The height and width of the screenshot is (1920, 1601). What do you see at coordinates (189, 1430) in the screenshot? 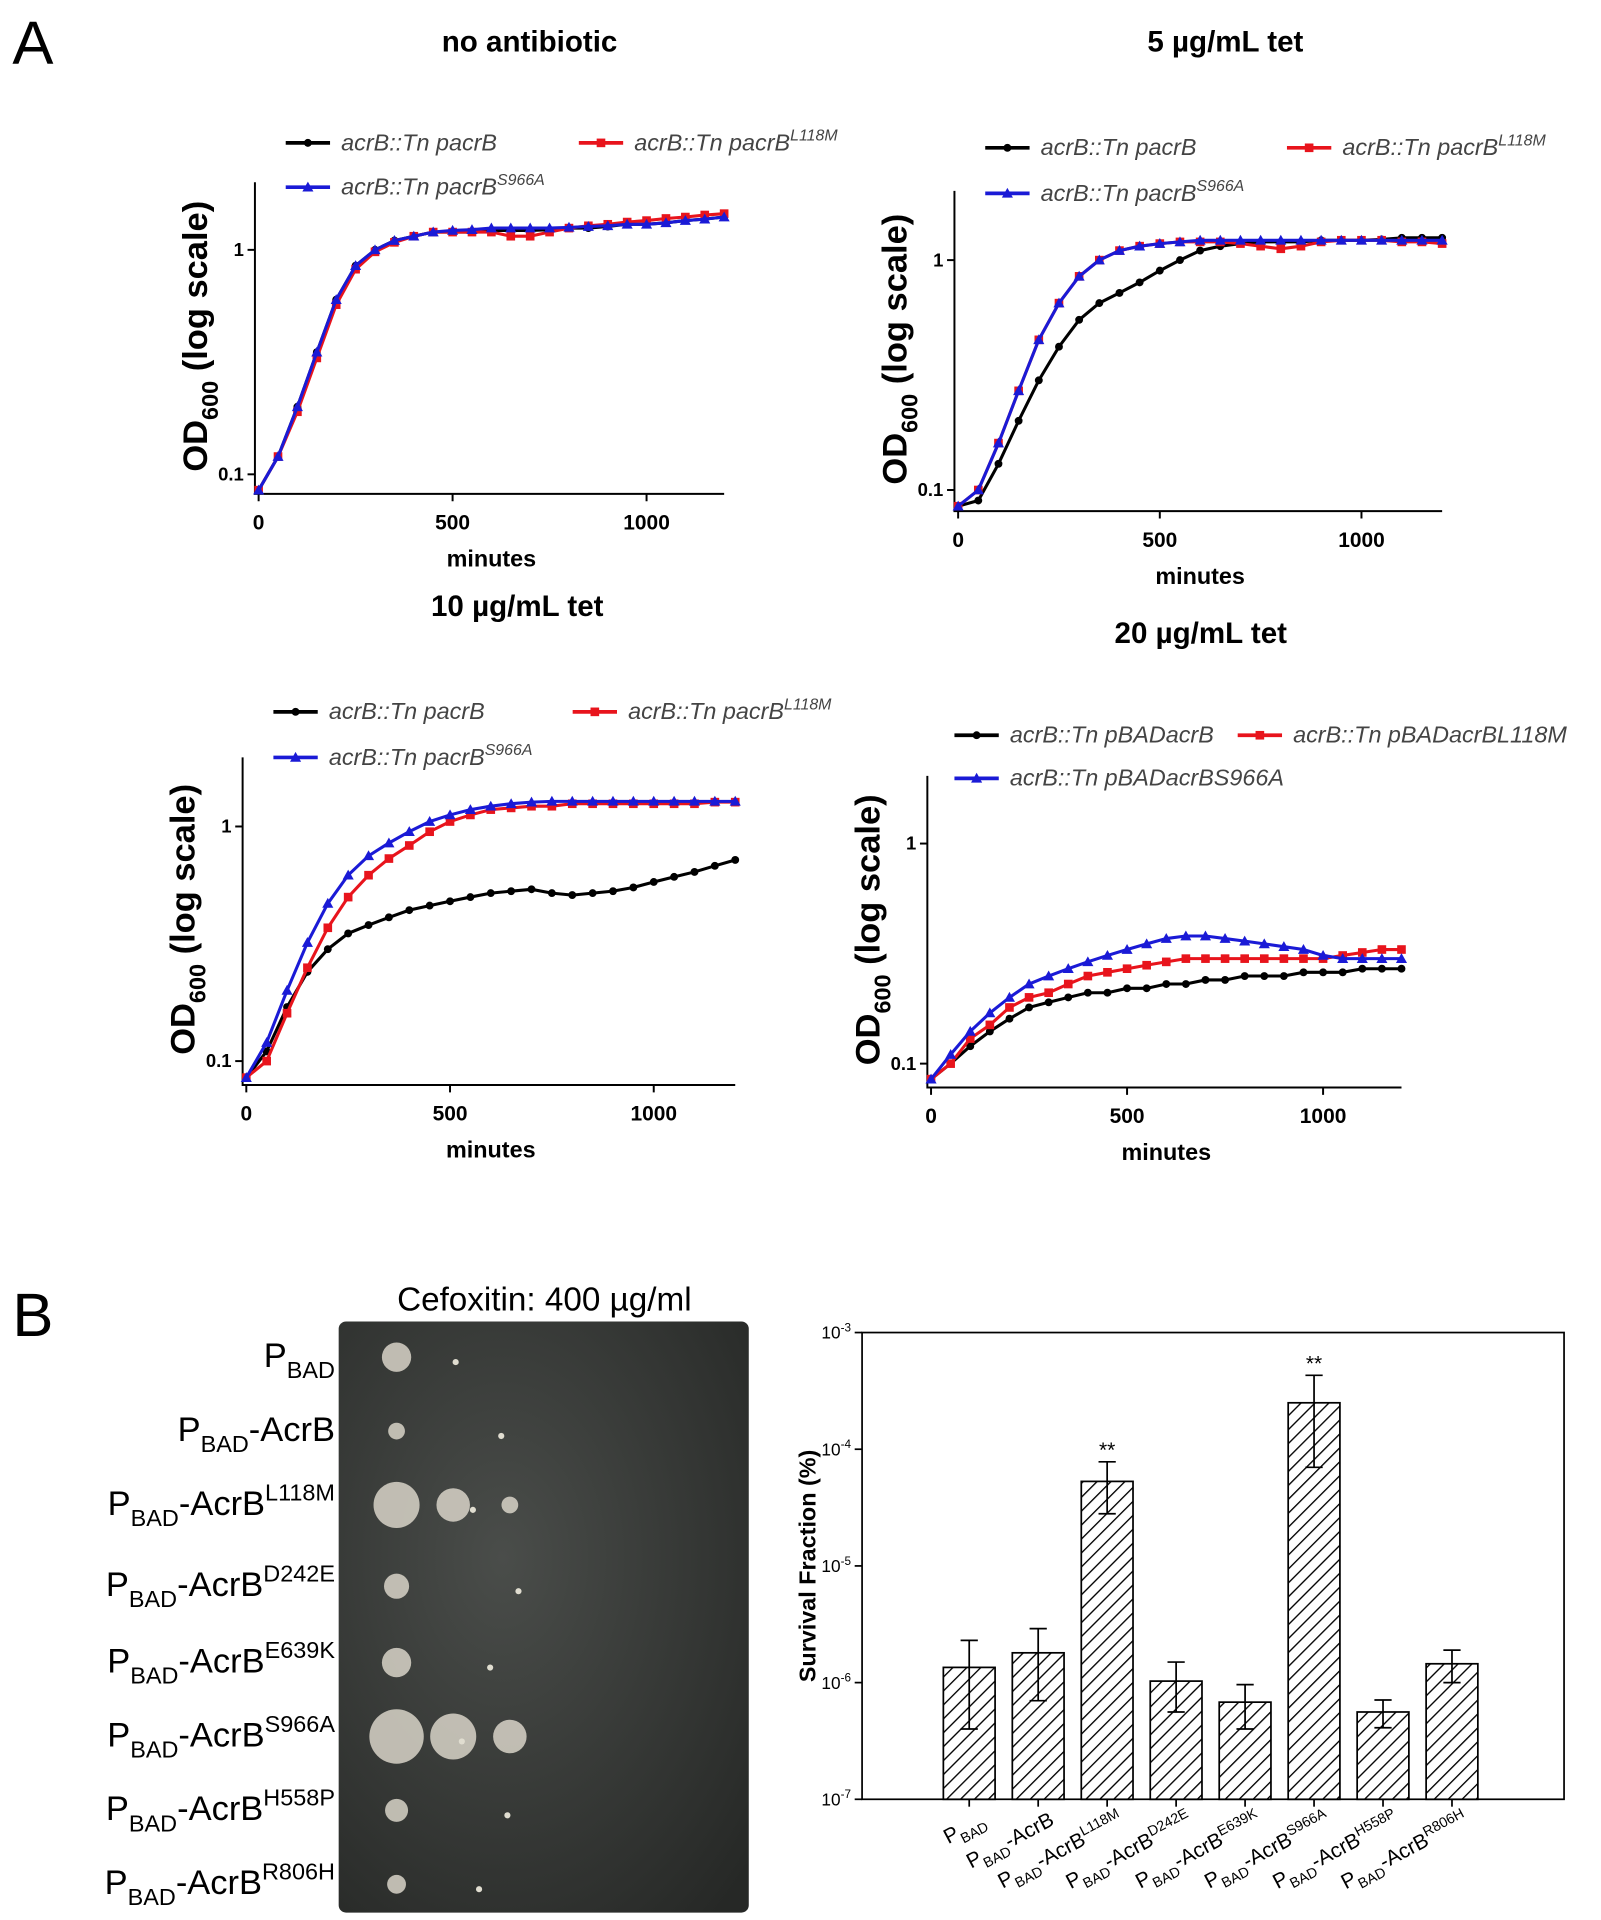
I see `text-run: P` at bounding box center [189, 1430].